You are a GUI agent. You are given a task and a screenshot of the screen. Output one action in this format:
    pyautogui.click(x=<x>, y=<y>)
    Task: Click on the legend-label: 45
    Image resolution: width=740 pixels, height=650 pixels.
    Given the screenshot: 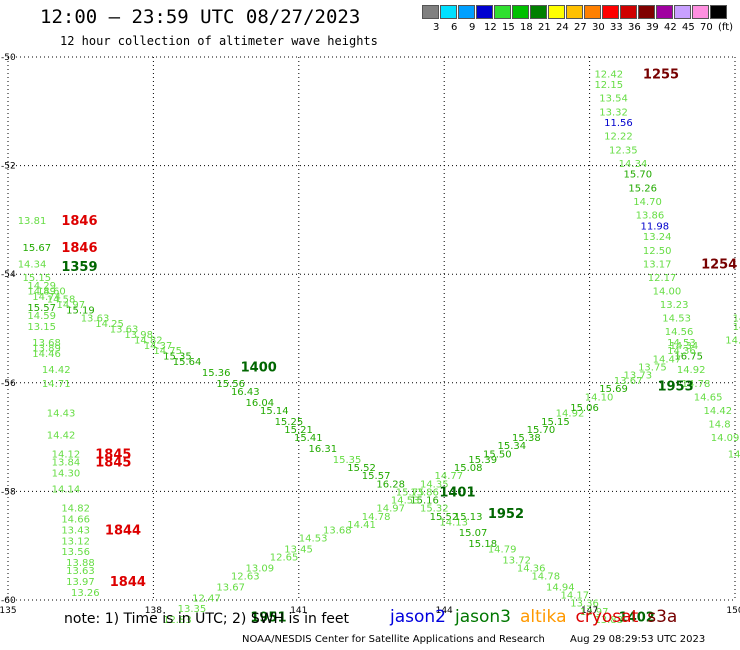 What is the action you would take?
    pyautogui.click(x=688, y=27)
    